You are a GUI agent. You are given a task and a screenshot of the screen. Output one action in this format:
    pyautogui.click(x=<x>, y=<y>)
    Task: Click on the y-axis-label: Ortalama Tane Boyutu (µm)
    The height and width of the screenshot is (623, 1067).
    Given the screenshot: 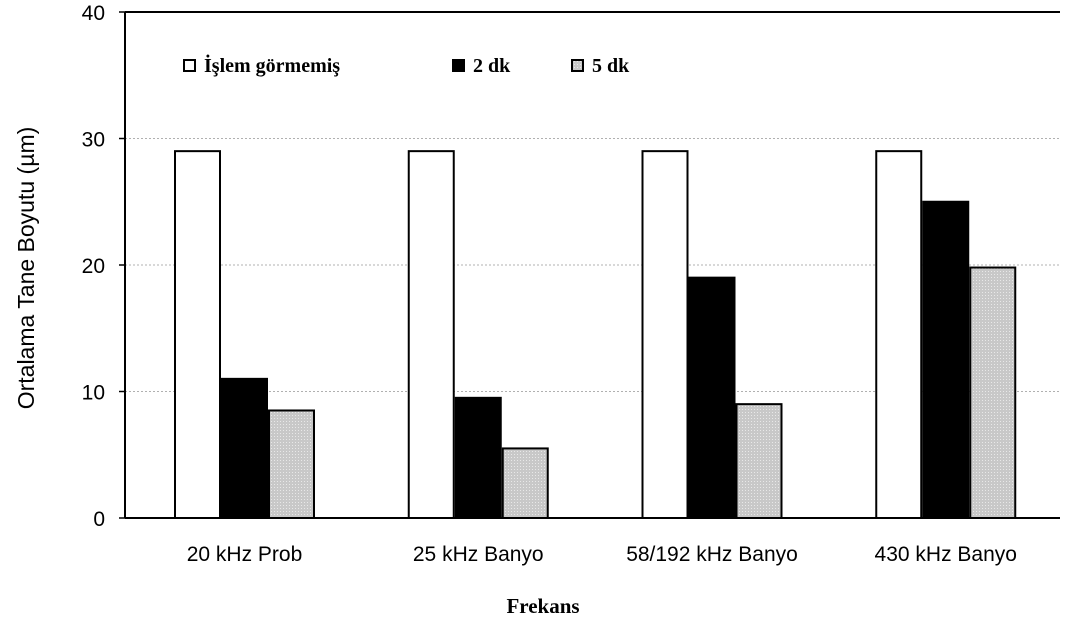 What is the action you would take?
    pyautogui.click(x=26, y=268)
    